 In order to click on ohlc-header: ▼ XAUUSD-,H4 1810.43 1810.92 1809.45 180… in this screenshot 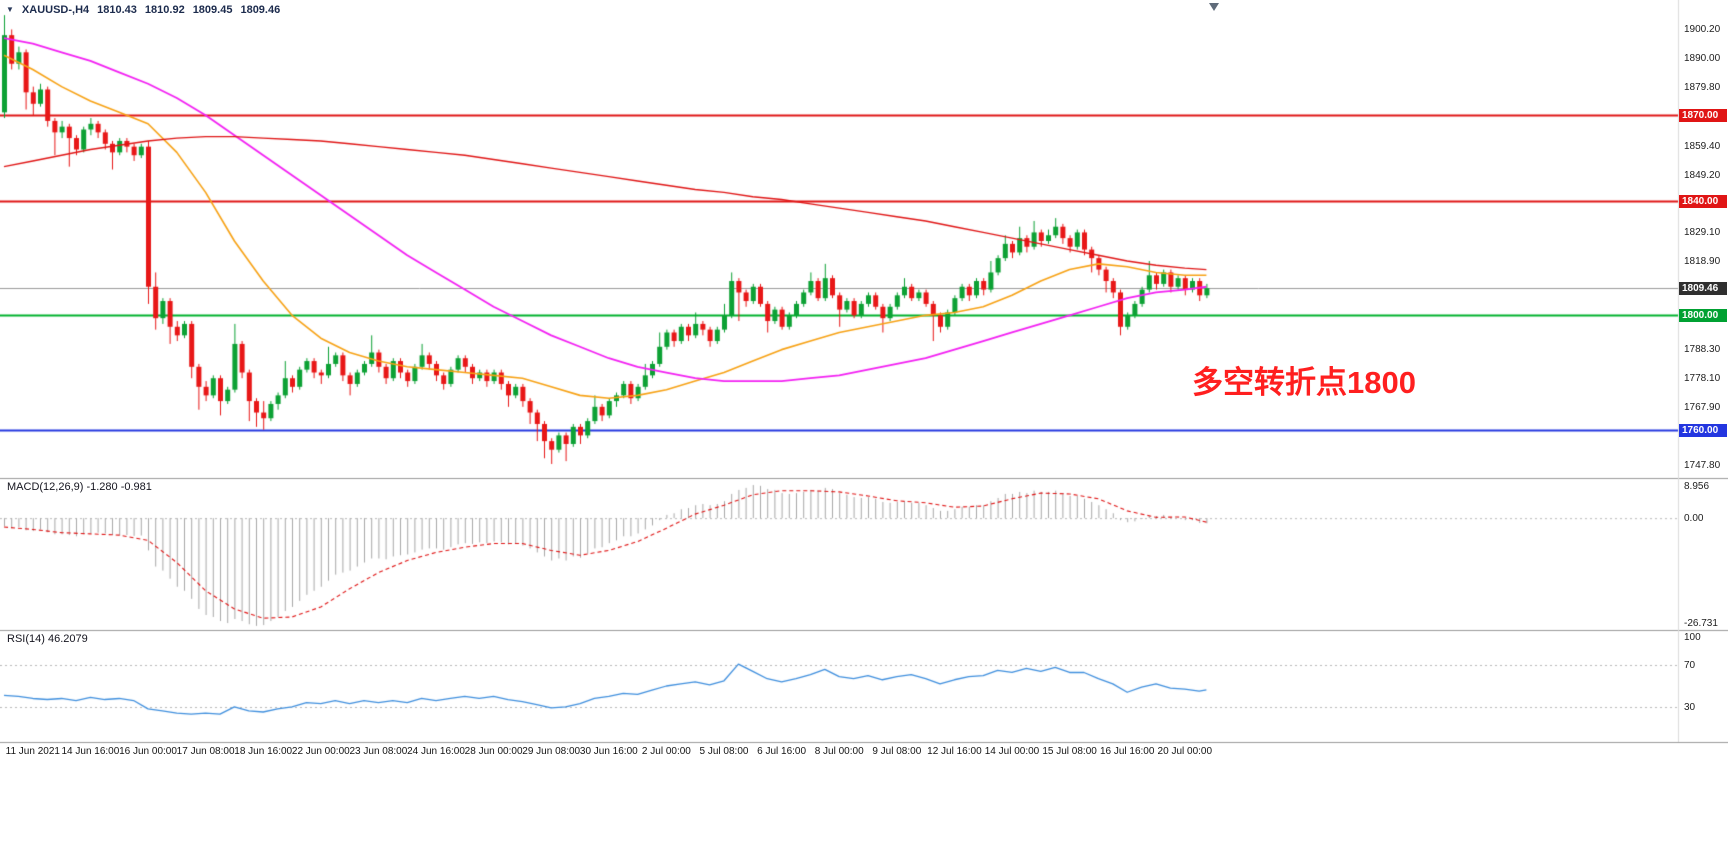, I will do `click(143, 10)`.